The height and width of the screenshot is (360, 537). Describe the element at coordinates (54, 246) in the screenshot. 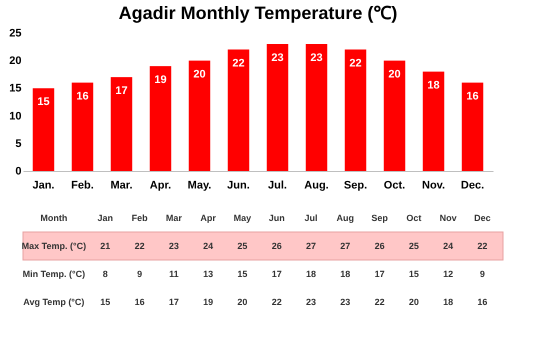

I see `text: Max Temp. (°C)` at that location.